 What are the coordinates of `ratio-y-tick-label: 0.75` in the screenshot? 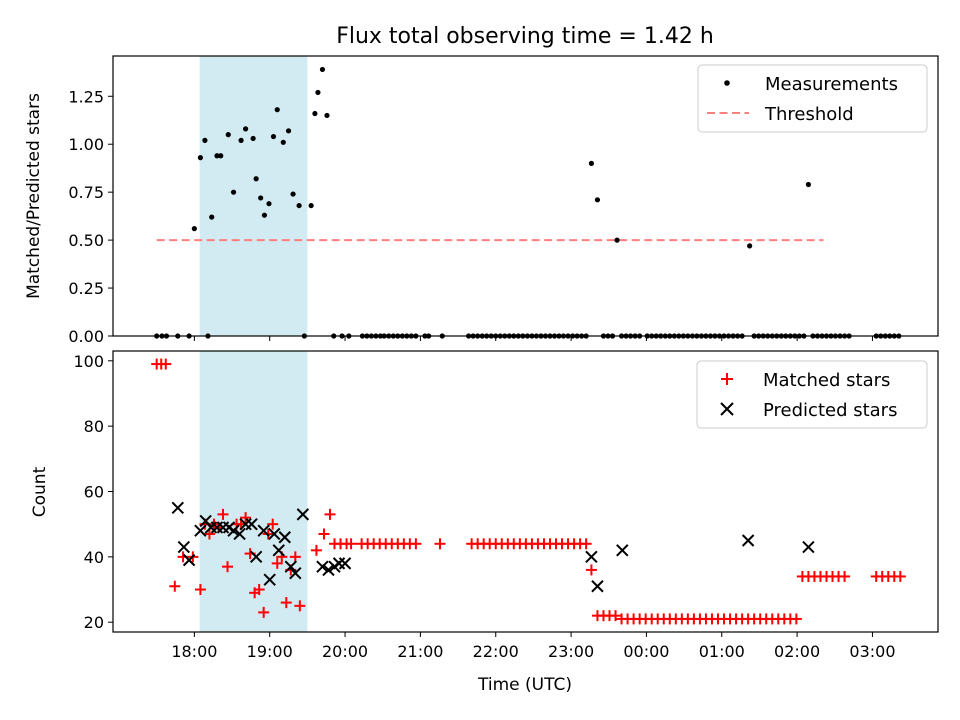 It's located at (86, 192).